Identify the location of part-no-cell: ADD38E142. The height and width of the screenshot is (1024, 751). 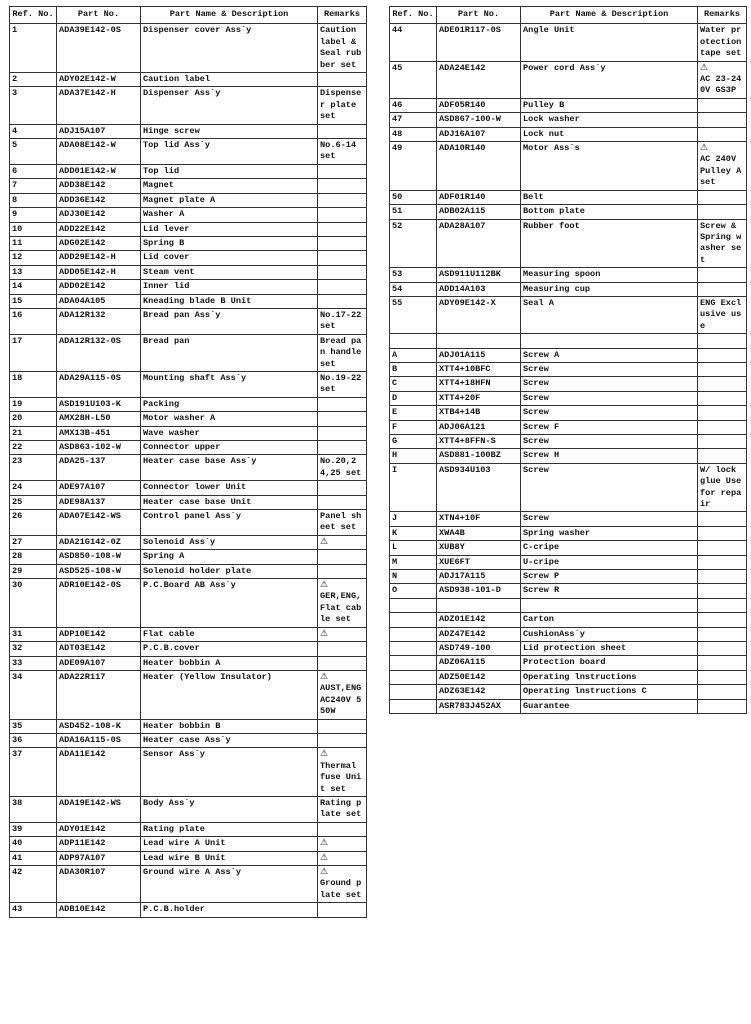
(98, 186).